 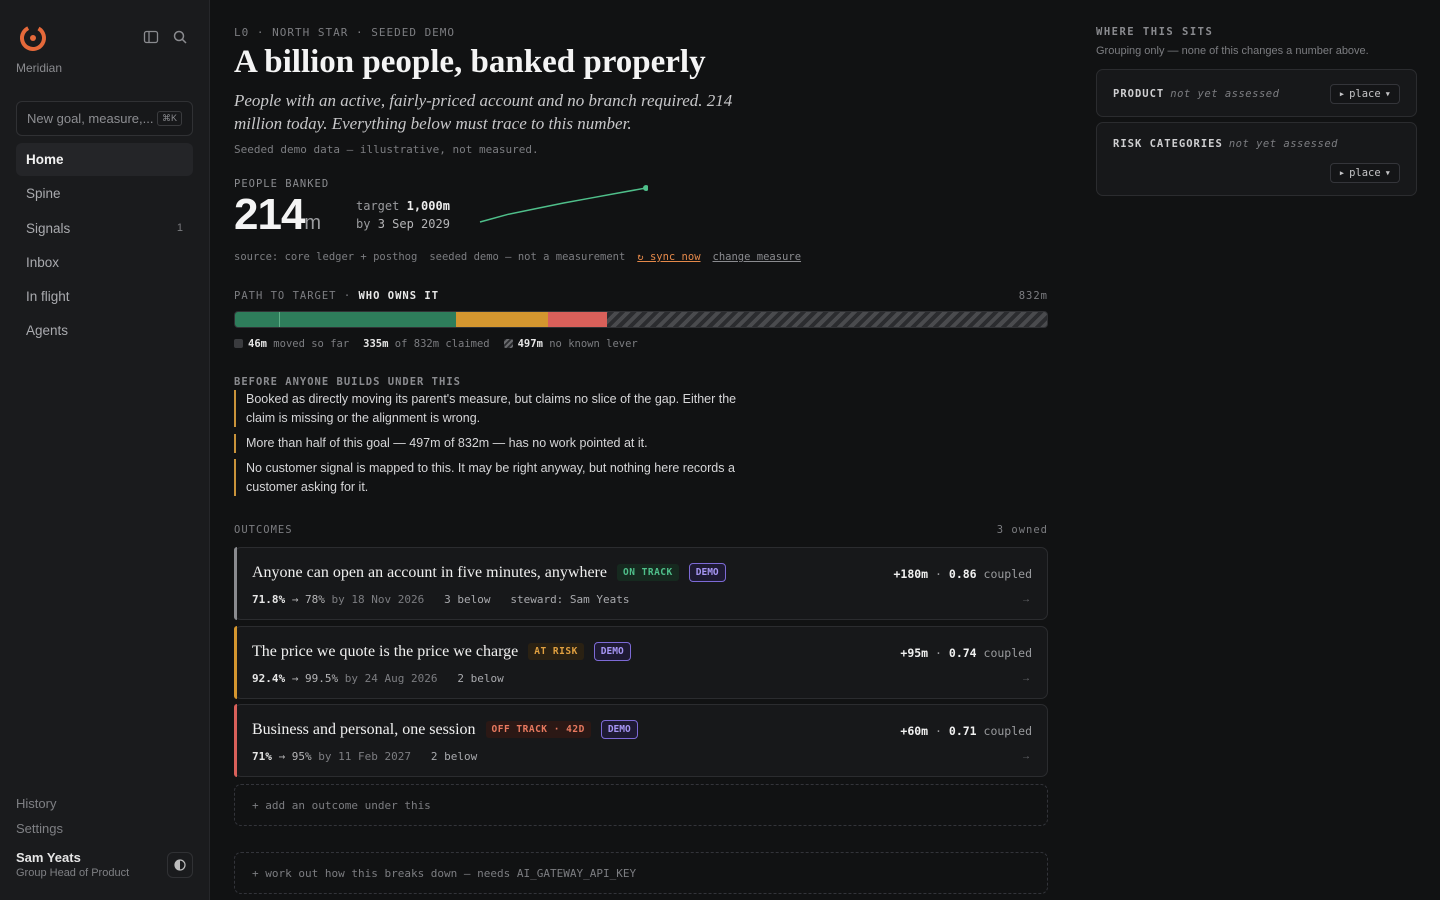 What do you see at coordinates (1168, 144) in the screenshot?
I see `card-label: RISK CATEGORIES` at bounding box center [1168, 144].